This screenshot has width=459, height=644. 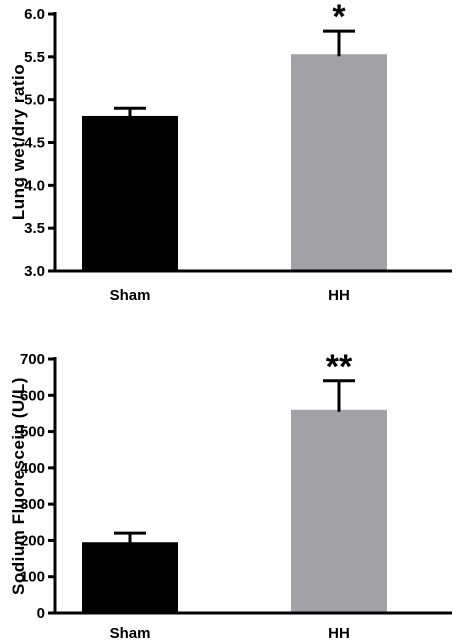 I want to click on chart2-y-tick-label-0: 0, so click(x=41, y=613).